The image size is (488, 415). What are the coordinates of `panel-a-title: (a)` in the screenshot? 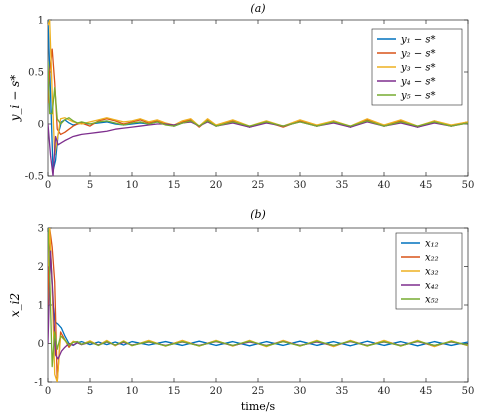 It's located at (257, 8).